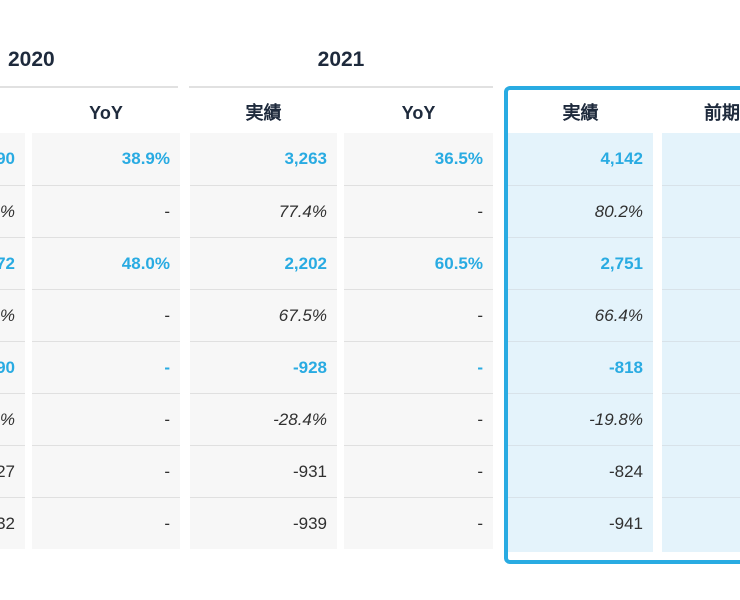  Describe the element at coordinates (580, 263) in the screenshot. I see `table-cell: 2,751` at that location.